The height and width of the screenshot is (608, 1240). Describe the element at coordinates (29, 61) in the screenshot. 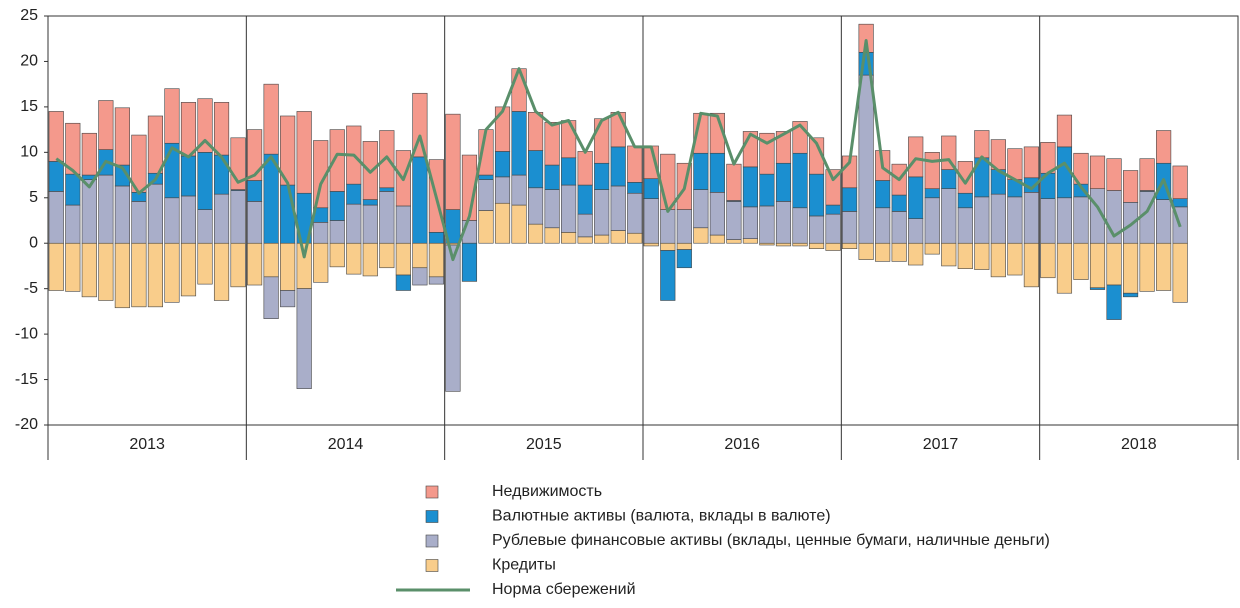

I see `y-tick-label: 20` at that location.